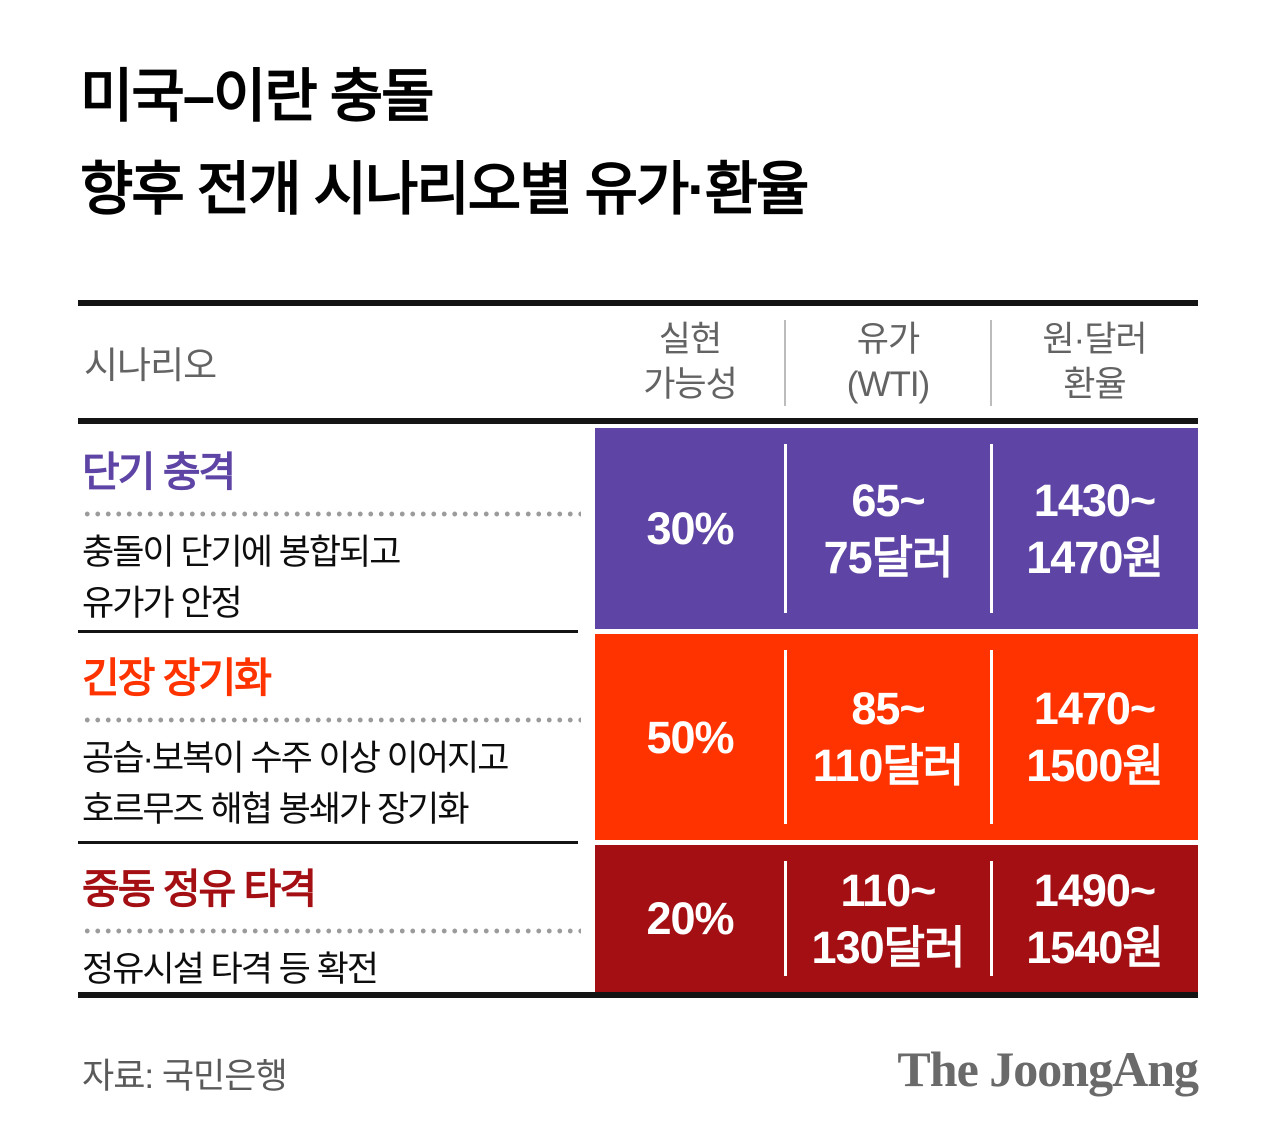  Describe the element at coordinates (295, 784) in the screenshot. I see `scenario-description: 공습·보복이 수주 이상 이어지고 호르무즈 해협 봉쇄가 장기화` at that location.